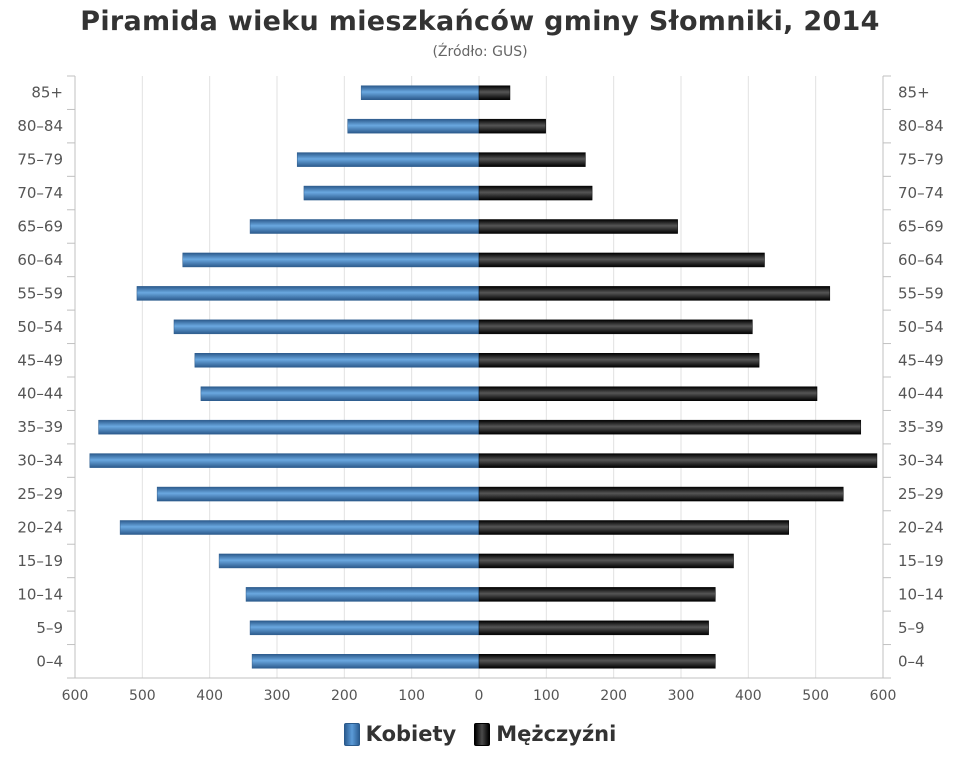  I want to click on y-tick-label-right: 65–69, so click(921, 227).